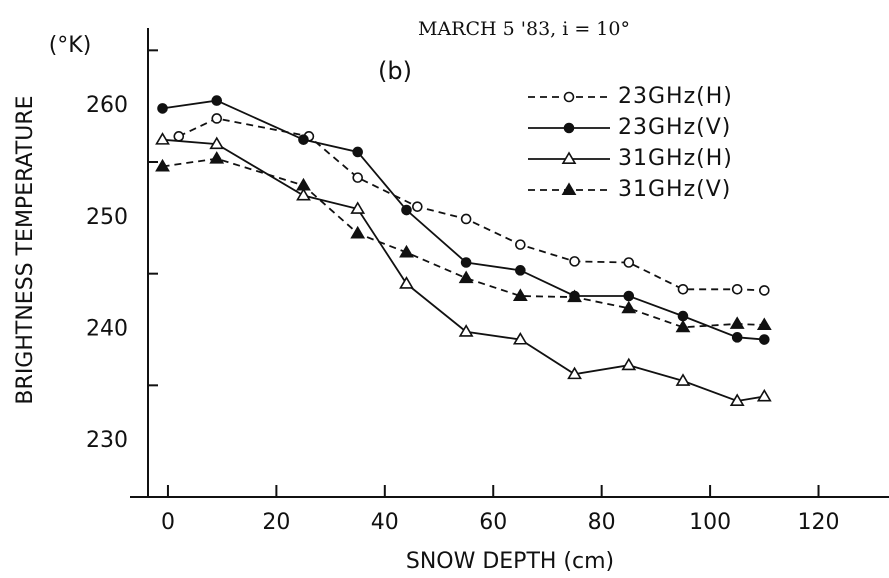 The image size is (889, 578). I want to click on y-tick-label: 240, so click(107, 329).